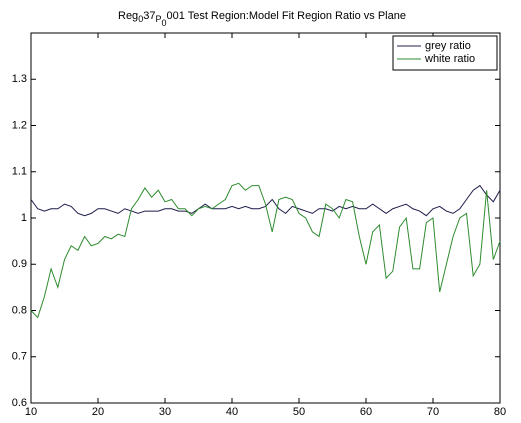 This screenshot has height=423, width=521. I want to click on y-tick-label: 1.1, so click(19, 172).